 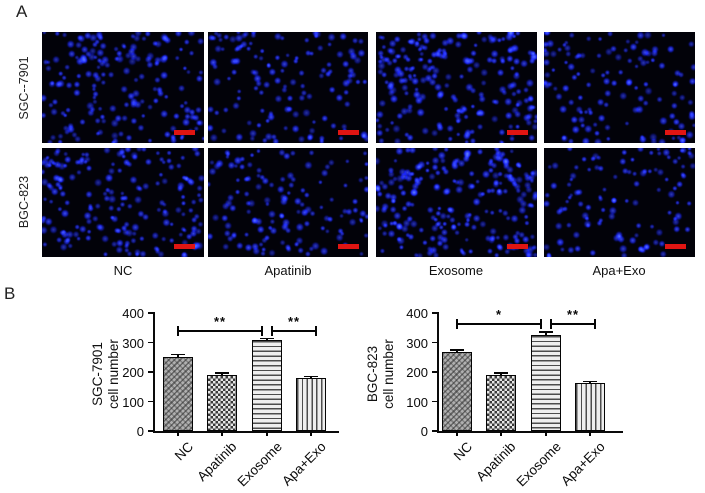 I want to click on micrograph-bgc823-apaexo, so click(x=619, y=202).